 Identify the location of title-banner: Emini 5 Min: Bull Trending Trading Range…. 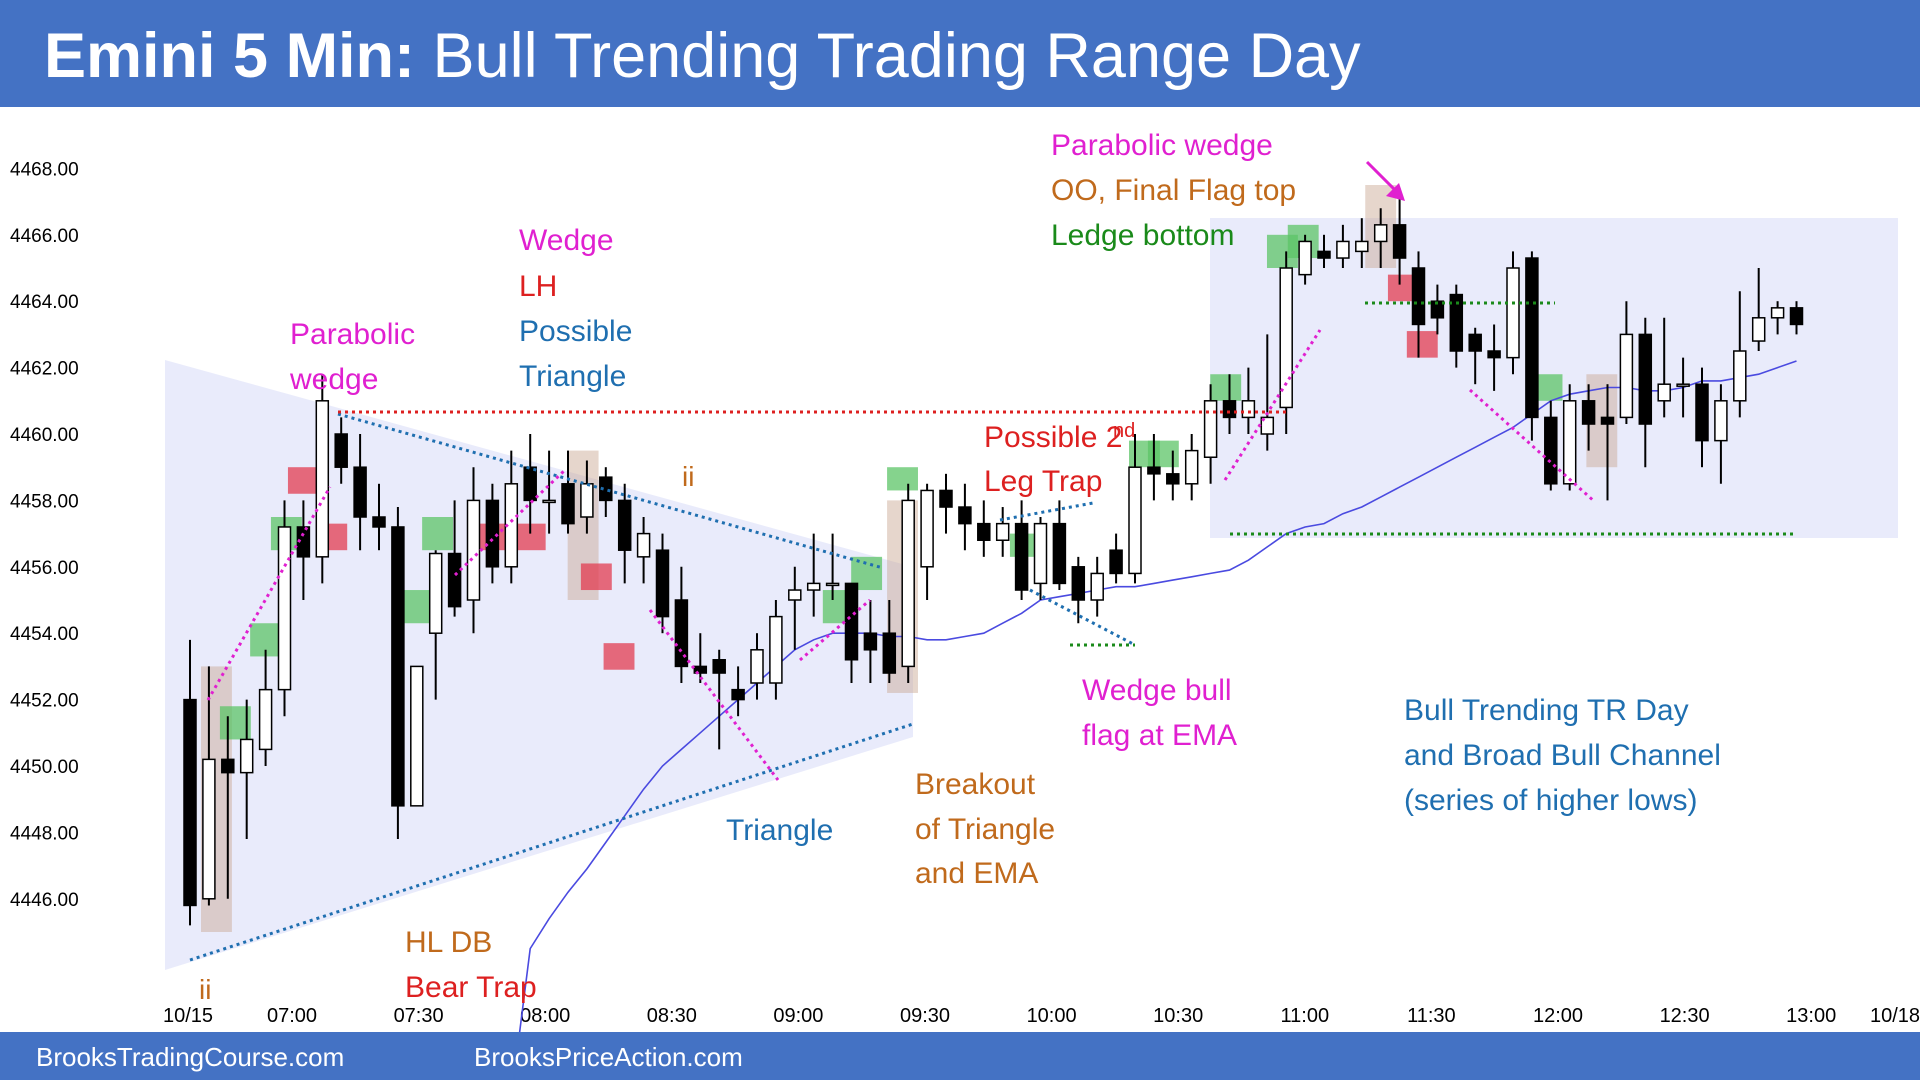
(960, 53).